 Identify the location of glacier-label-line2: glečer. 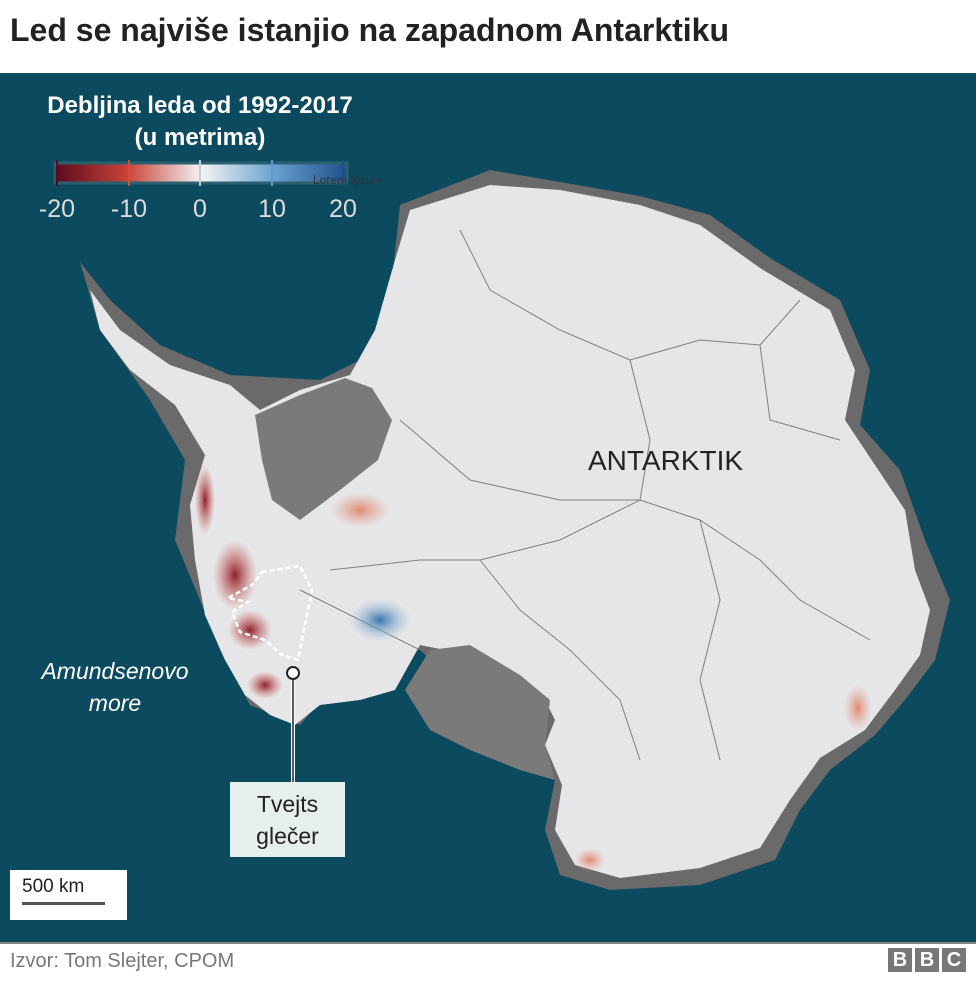
(287, 836).